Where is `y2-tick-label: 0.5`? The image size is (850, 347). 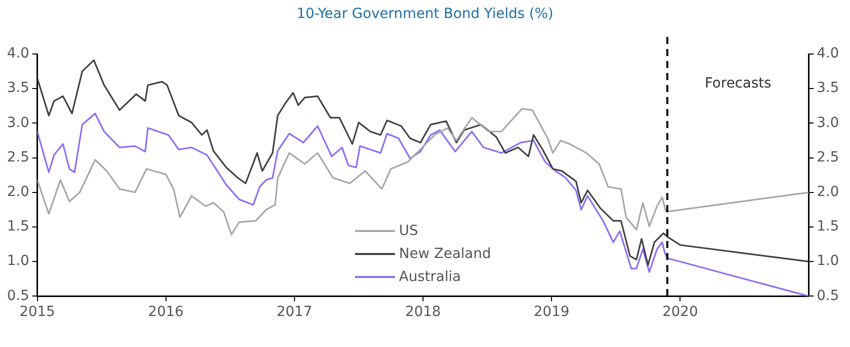
y2-tick-label: 0.5 is located at coordinates (827, 296).